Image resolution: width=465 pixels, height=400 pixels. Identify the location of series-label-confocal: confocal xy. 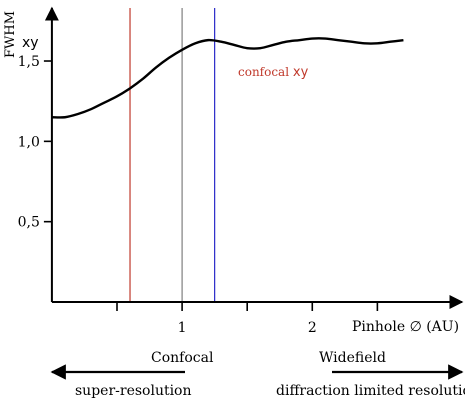
(273, 72).